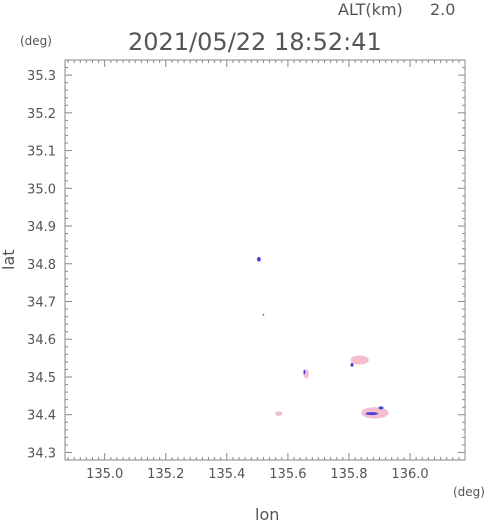 This screenshot has height=521, width=491. I want to click on y-tick-label: 34.3, so click(41, 453).